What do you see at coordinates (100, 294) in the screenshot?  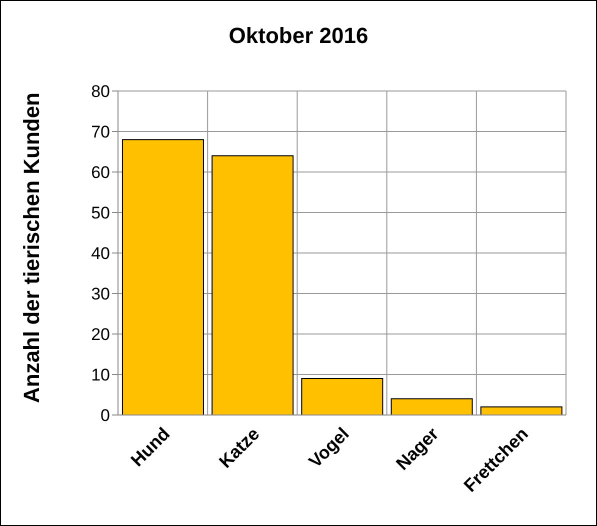 I see `y-tick-label: 30` at bounding box center [100, 294].